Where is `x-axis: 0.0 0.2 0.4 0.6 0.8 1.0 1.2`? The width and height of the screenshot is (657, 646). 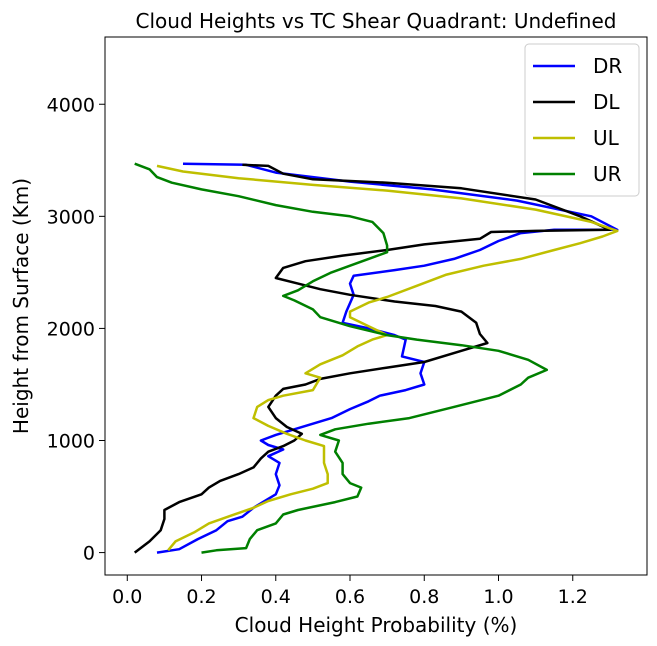
x-axis: 0.0 0.2 0.4 0.6 0.8 1.0 1.2 is located at coordinates (350, 591).